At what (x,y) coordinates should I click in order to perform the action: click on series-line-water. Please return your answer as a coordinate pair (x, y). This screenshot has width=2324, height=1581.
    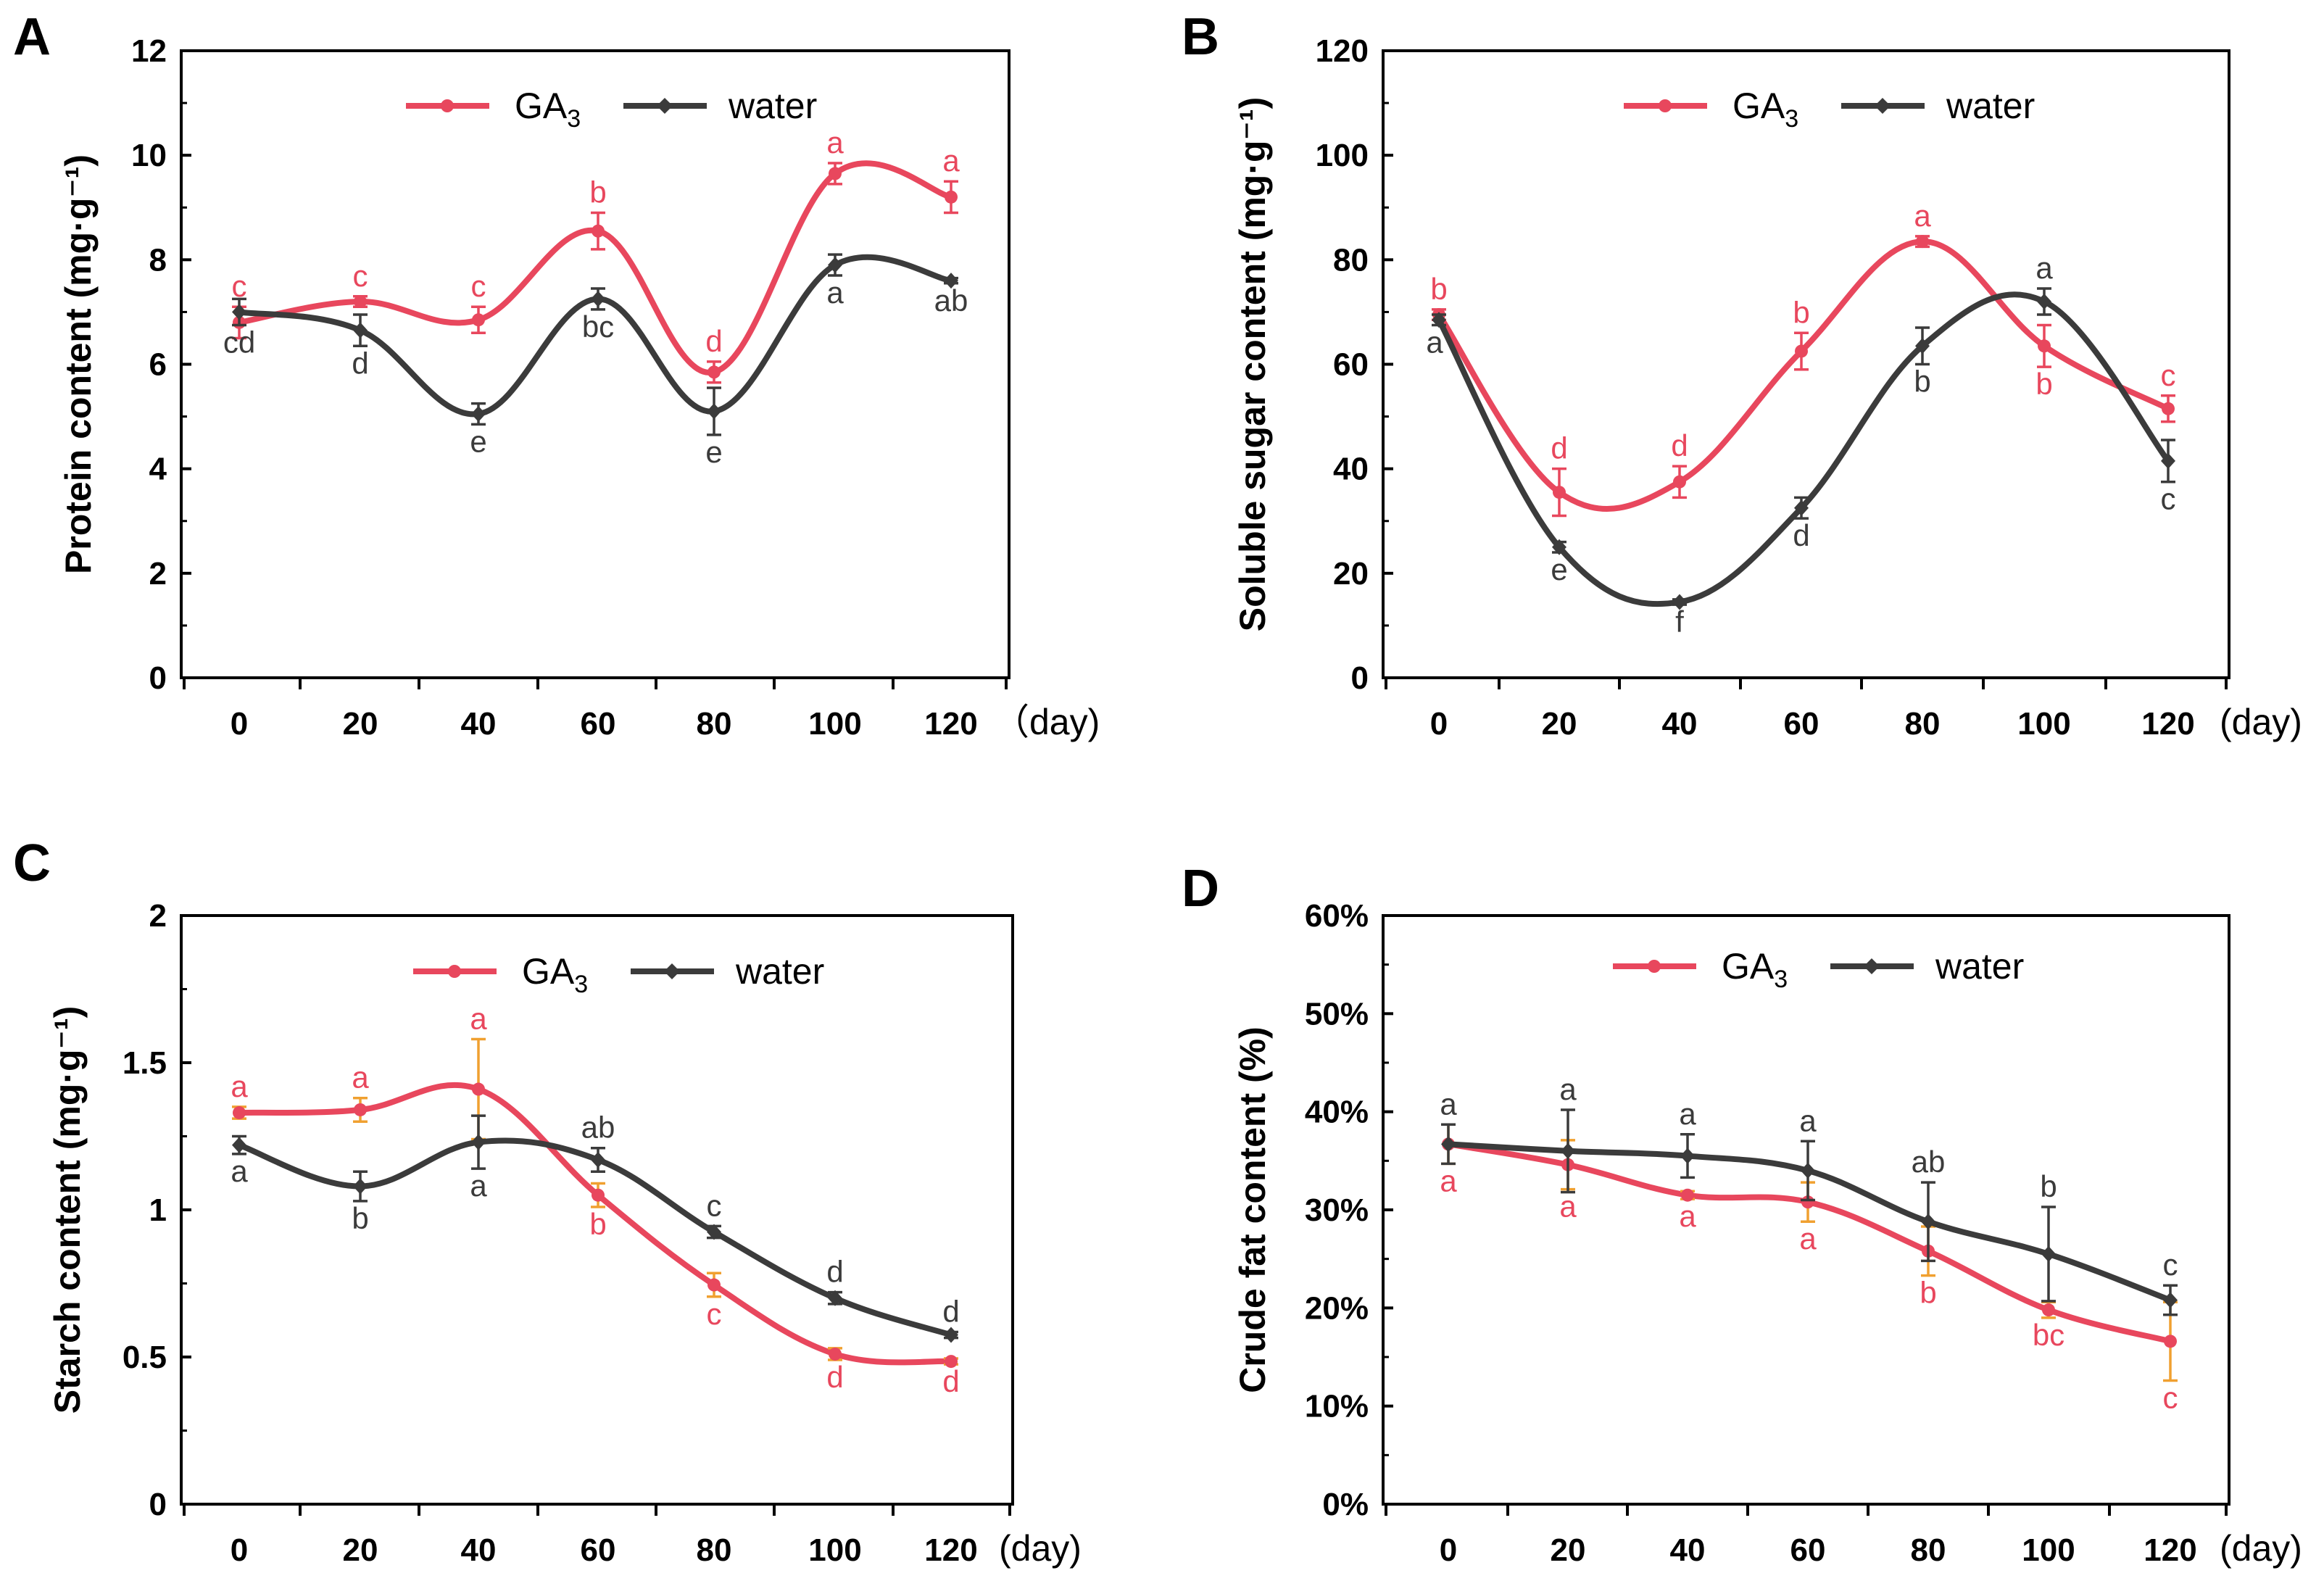
    Looking at the image, I should click on (1804, 449).